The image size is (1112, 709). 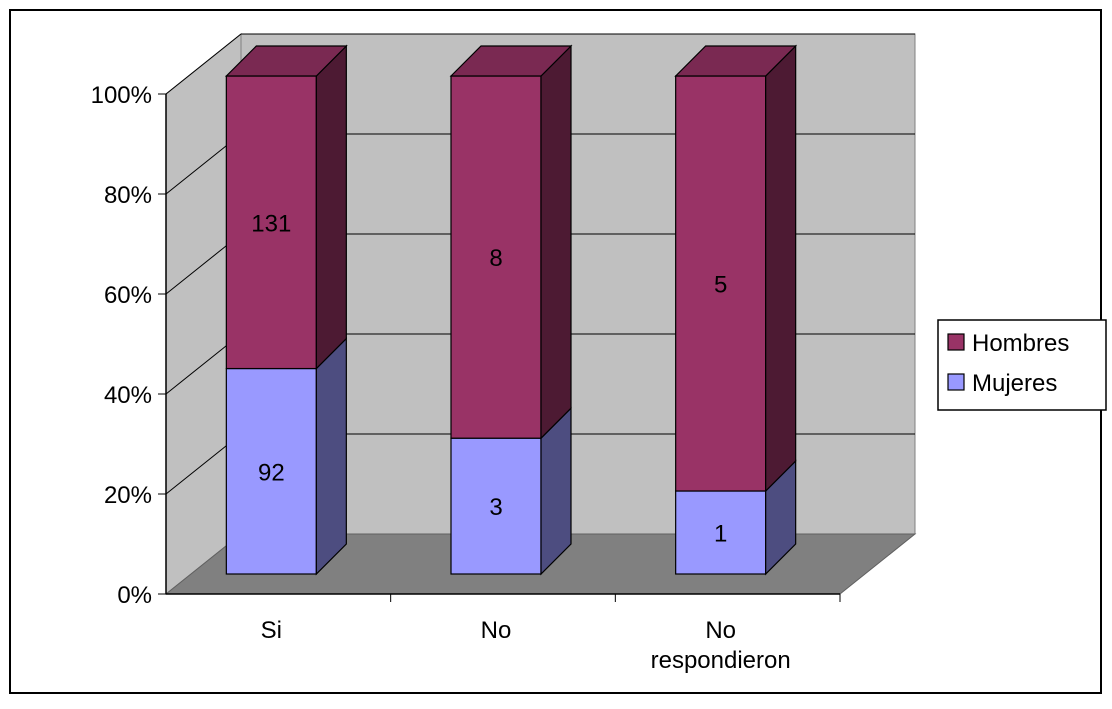 I want to click on legend-swatch-mujeres, so click(x=956, y=382).